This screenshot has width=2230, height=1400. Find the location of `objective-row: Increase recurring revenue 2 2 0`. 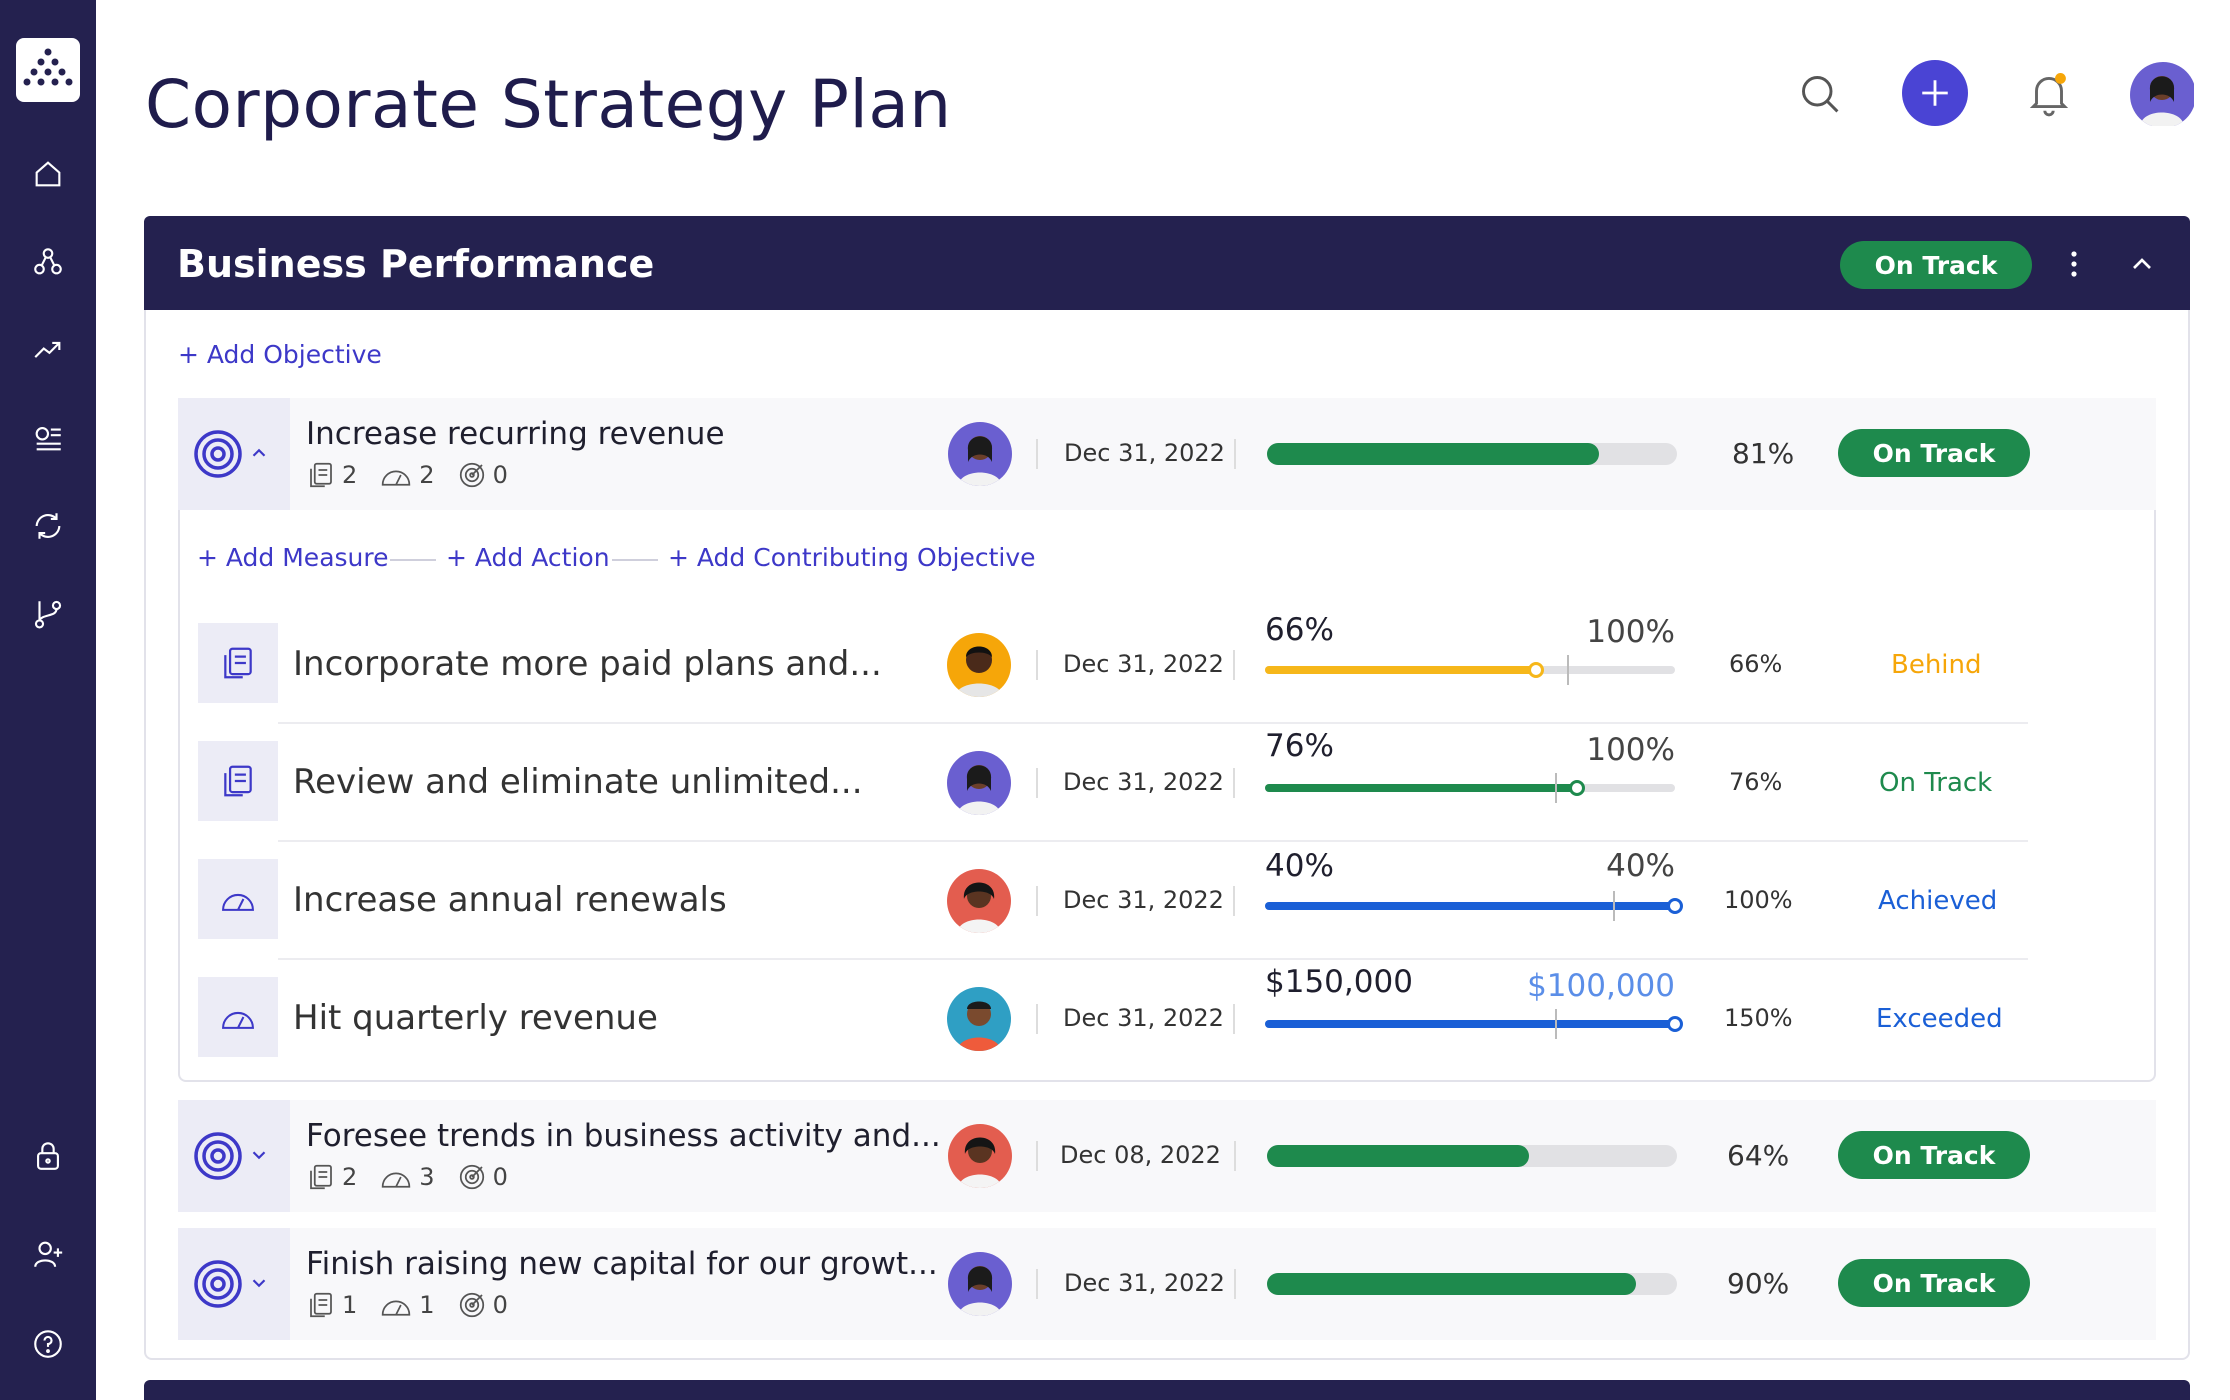

objective-row: Increase recurring revenue 2 2 0 is located at coordinates (1167, 454).